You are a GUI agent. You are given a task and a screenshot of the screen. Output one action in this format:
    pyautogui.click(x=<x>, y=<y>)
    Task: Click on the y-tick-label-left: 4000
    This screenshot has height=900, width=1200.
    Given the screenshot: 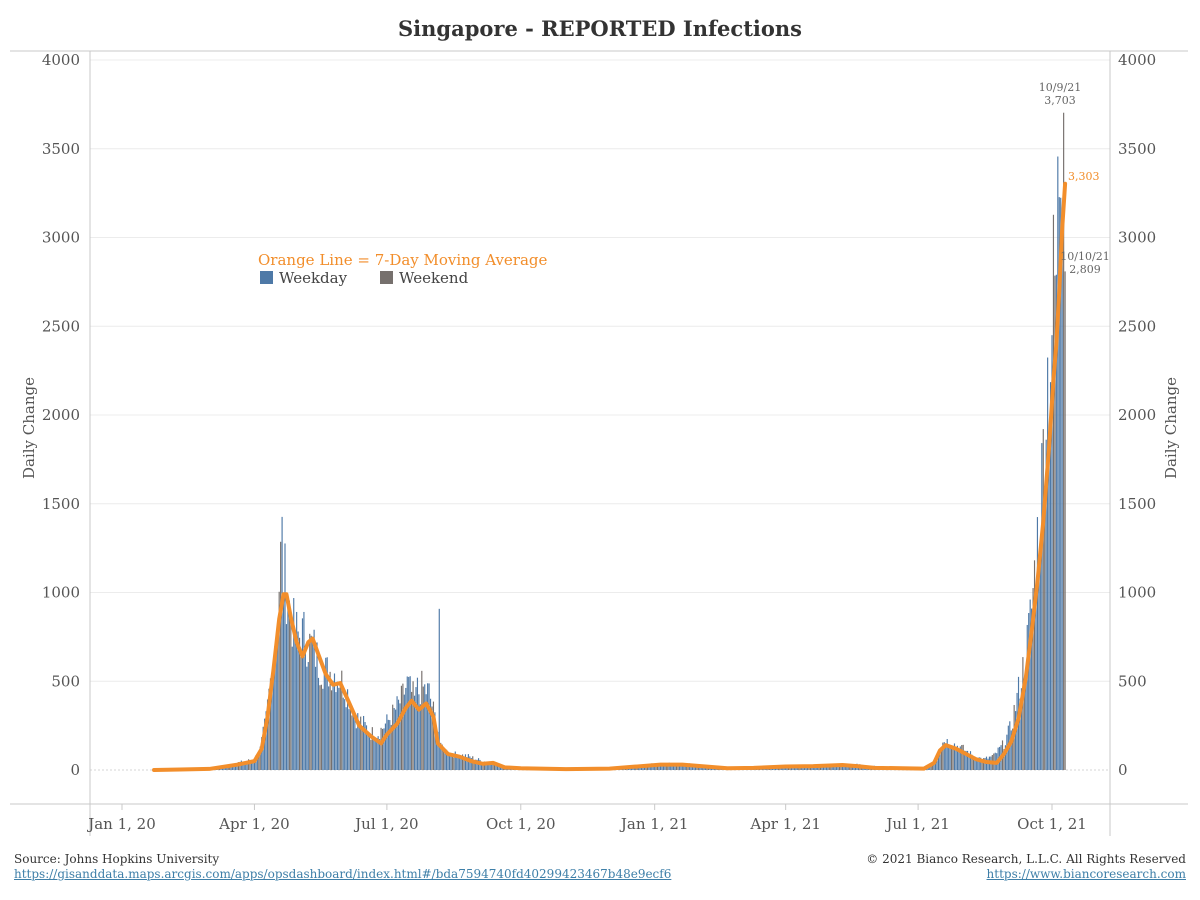 What is the action you would take?
    pyautogui.click(x=61, y=60)
    